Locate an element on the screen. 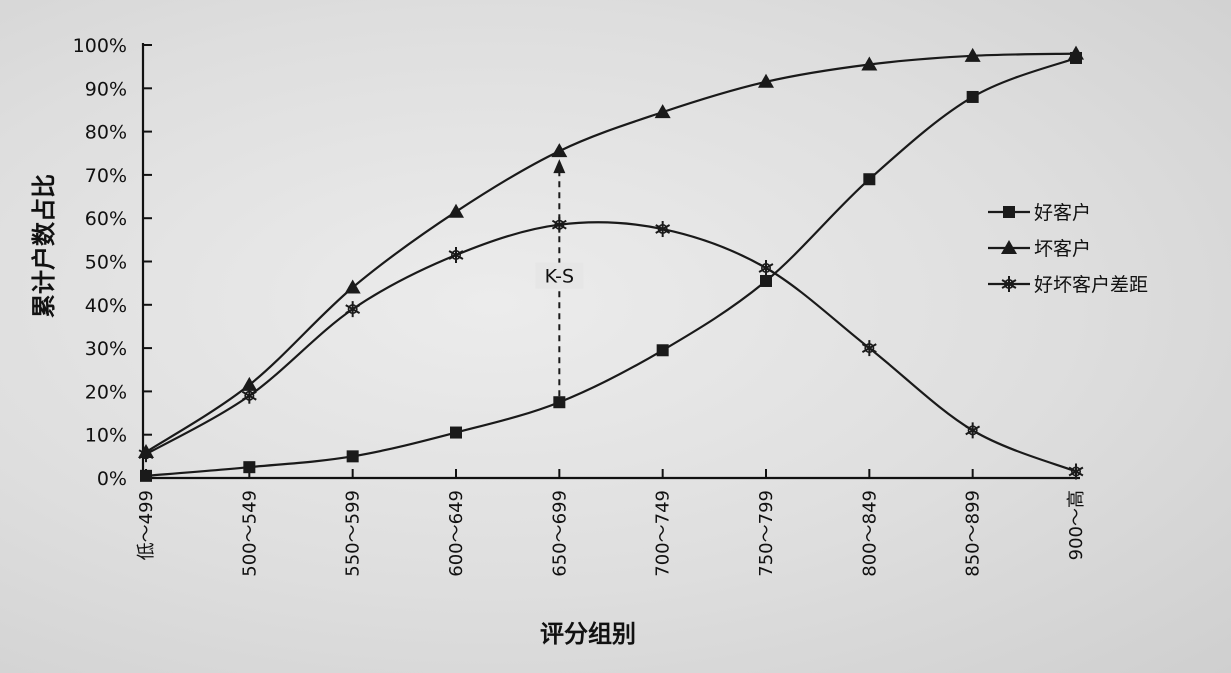  x-axis-title: 评分组别 is located at coordinates (588, 634).